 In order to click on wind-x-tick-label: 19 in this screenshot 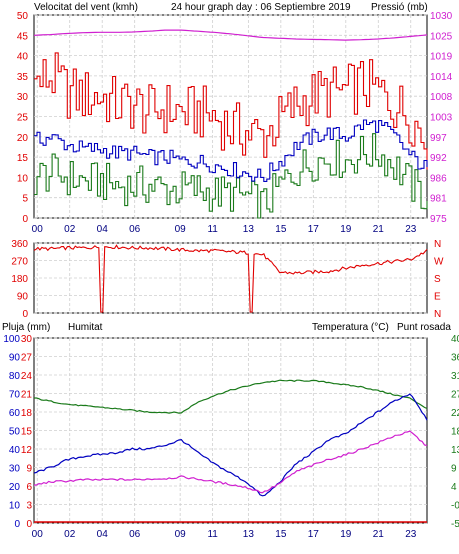, I will do `click(346, 229)`.